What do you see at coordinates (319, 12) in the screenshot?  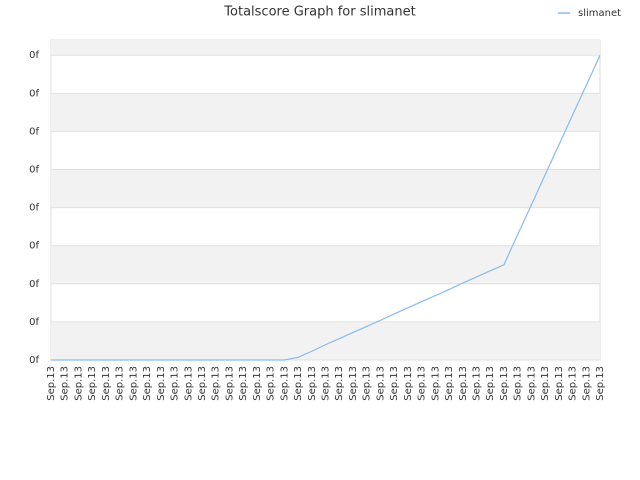 I see `chart-title: Totalscore Graph for slimanet` at bounding box center [319, 12].